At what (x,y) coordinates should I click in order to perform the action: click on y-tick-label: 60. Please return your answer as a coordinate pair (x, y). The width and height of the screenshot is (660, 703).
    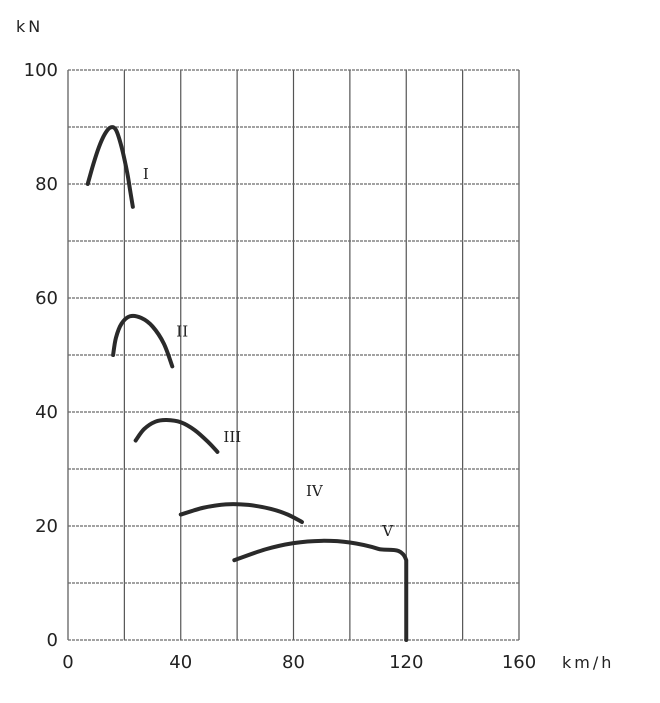
    Looking at the image, I should click on (46, 298).